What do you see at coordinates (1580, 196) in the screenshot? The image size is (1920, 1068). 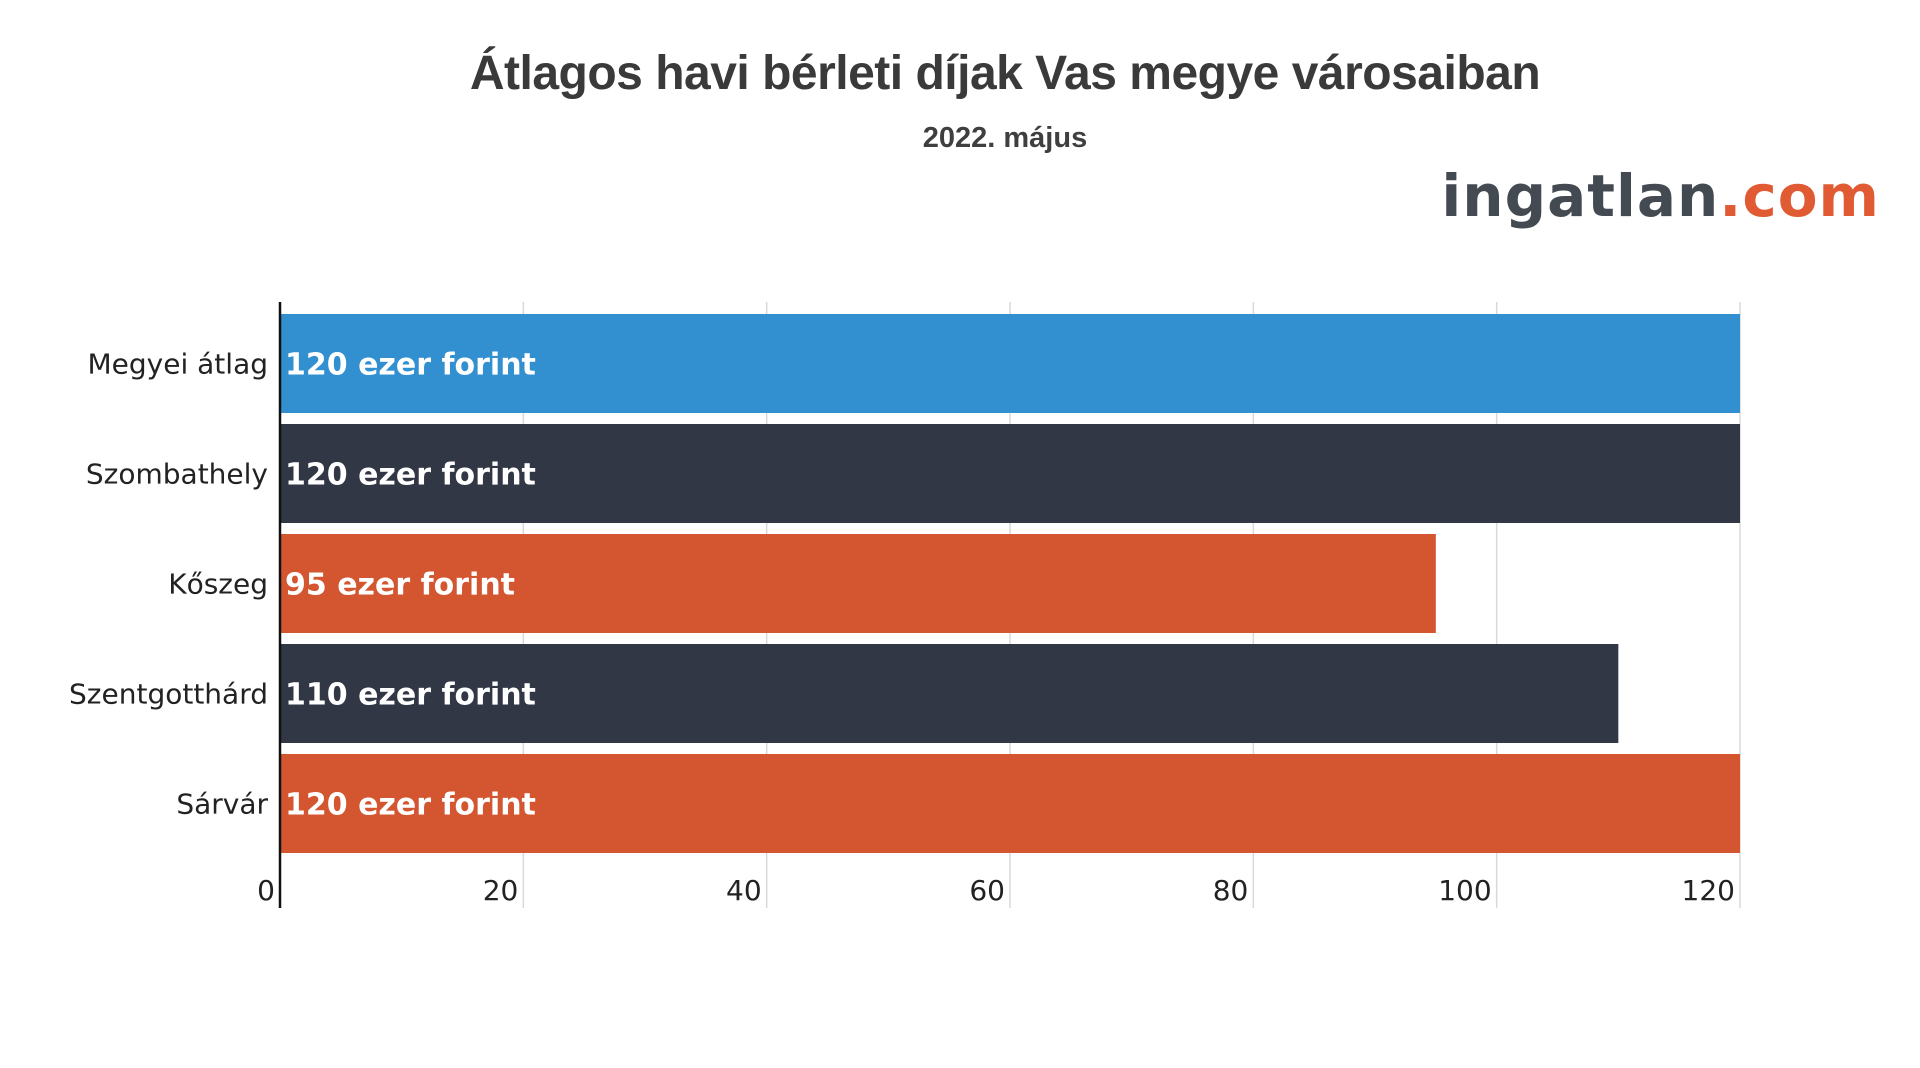 I see `logo-main-text: ingatlan` at bounding box center [1580, 196].